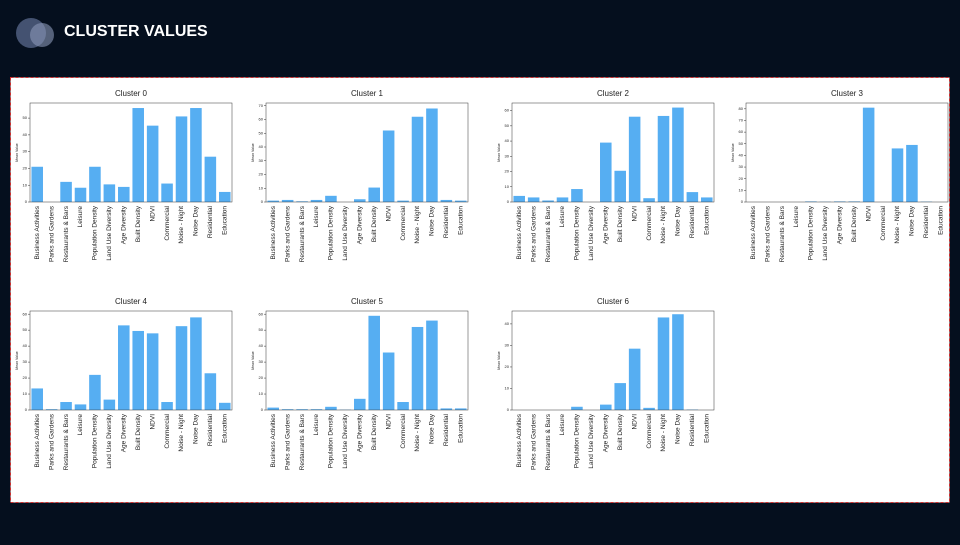  Describe the element at coordinates (261, 361) in the screenshot. I see `y-tick-label: 30` at that location.